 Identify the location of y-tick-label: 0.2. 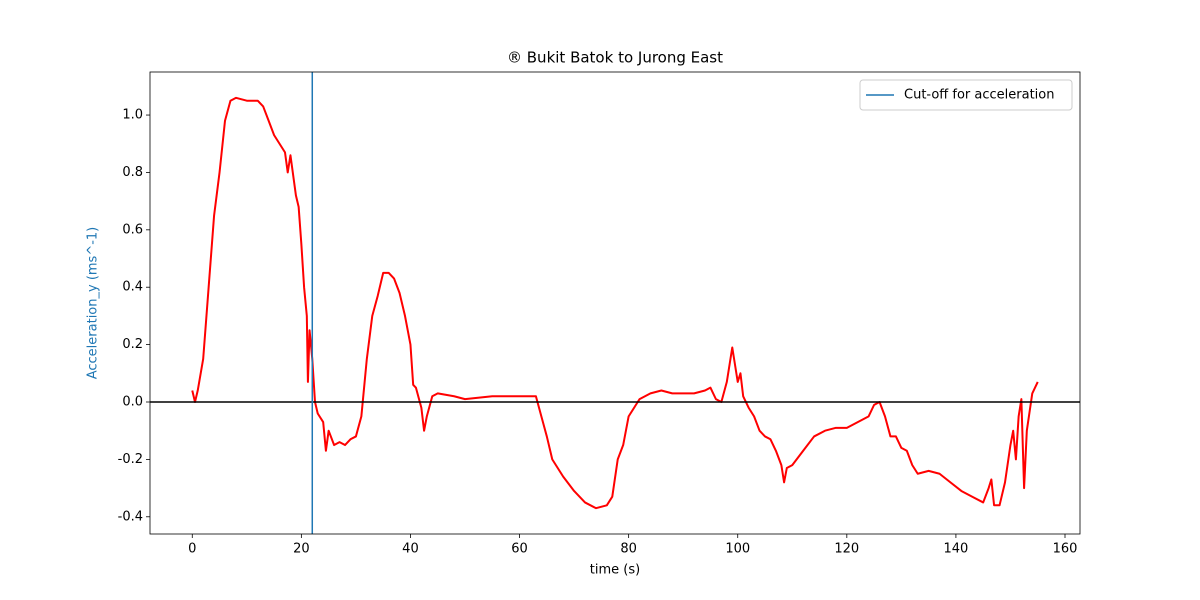
(132, 344).